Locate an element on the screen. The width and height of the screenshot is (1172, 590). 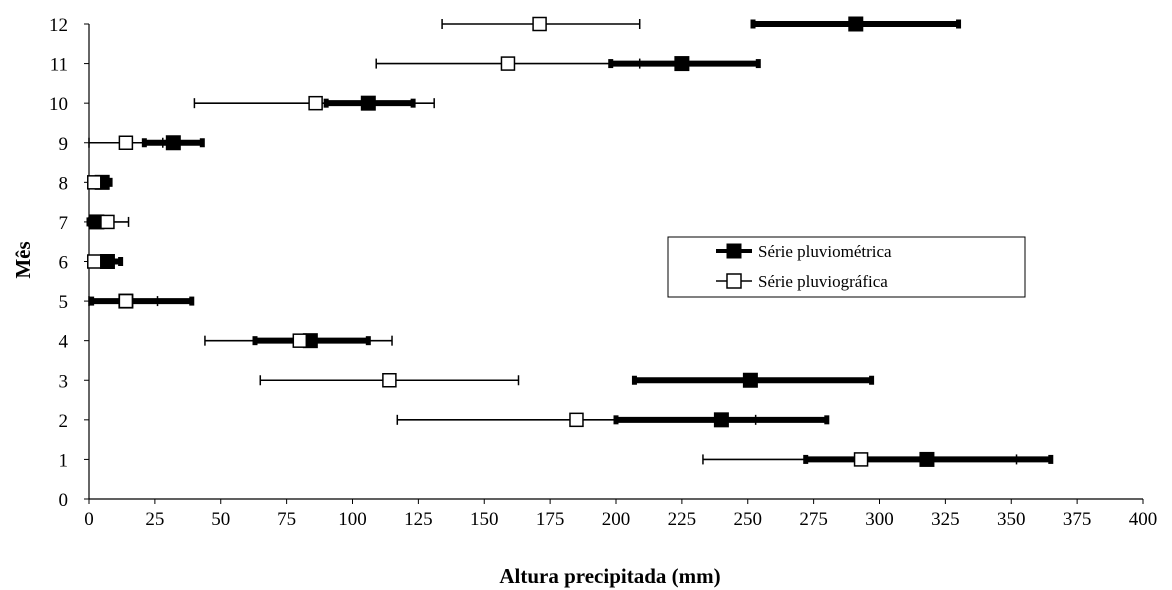
legend-marker-pluviometrica is located at coordinates (734, 251).